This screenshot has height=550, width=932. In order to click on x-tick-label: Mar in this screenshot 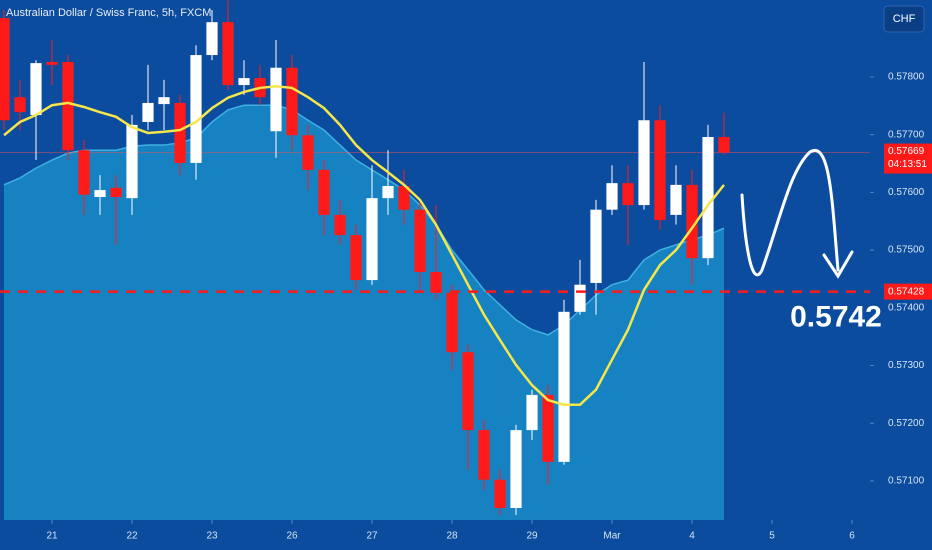, I will do `click(612, 536)`.